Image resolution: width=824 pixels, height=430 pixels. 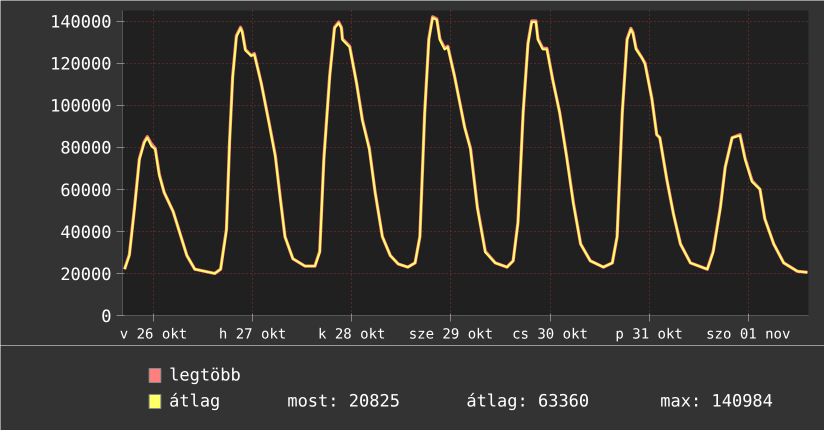 What do you see at coordinates (154, 334) in the screenshot?
I see `x-tick-label: v 26 okt` at bounding box center [154, 334].